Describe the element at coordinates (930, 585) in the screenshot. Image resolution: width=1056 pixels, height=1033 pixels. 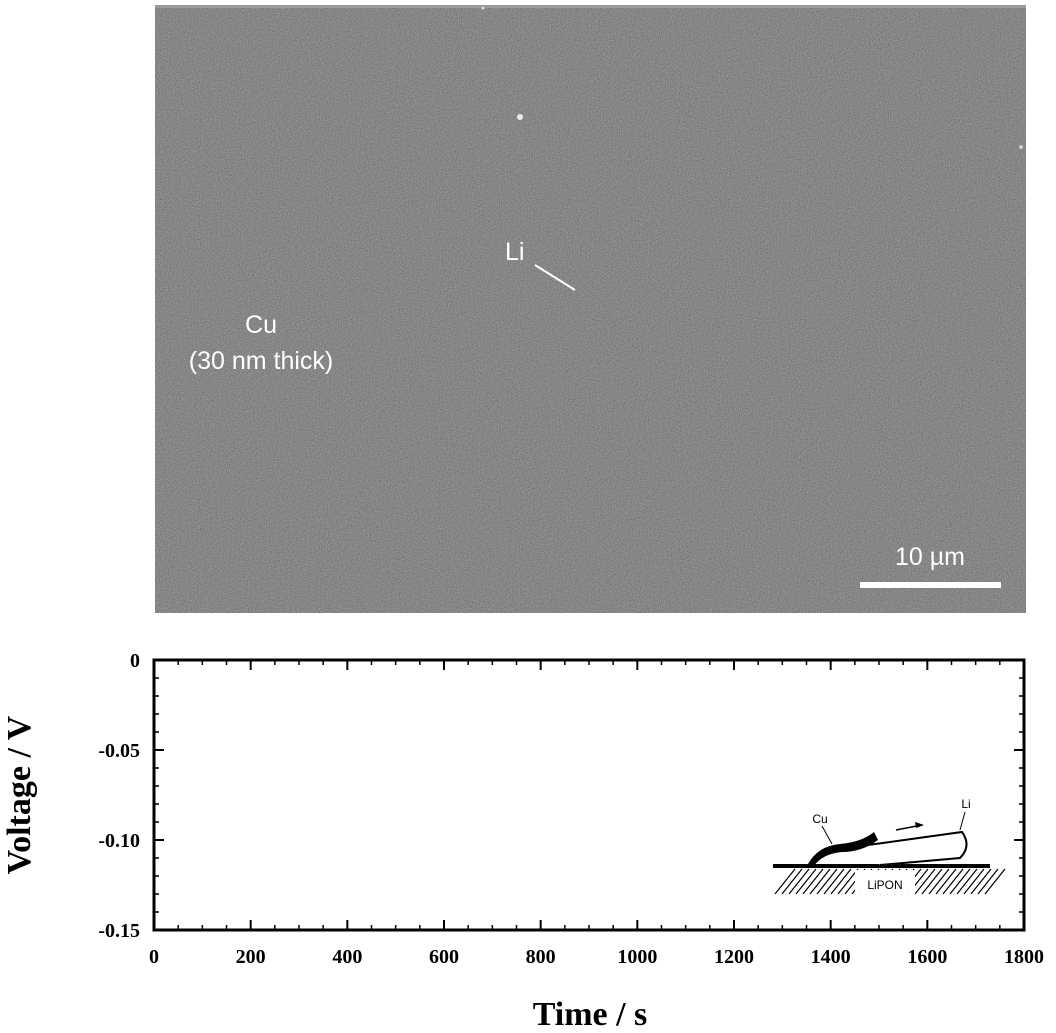
I see `scale-bar` at that location.